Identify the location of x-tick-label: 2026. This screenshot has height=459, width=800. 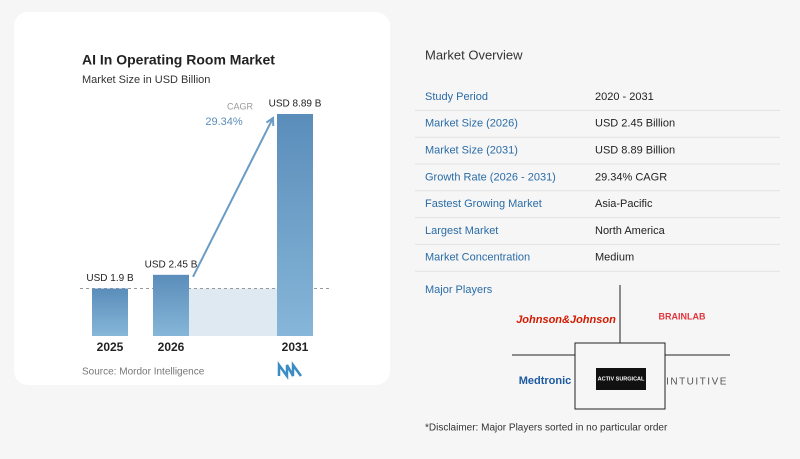
(171, 347).